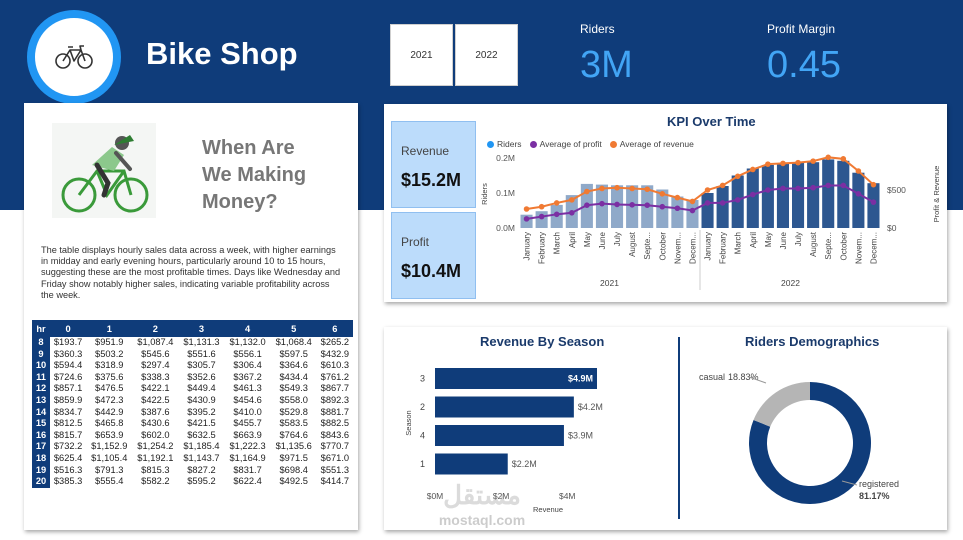 This screenshot has height=540, width=963. What do you see at coordinates (753, 240) in the screenshot?
I see `x-tick-label: April` at bounding box center [753, 240].